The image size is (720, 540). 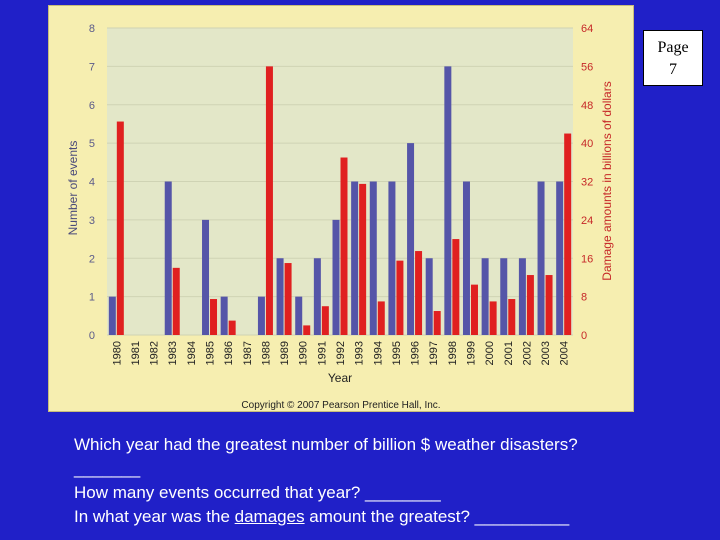 I want to click on left-tick-label: 4, so click(x=92, y=183).